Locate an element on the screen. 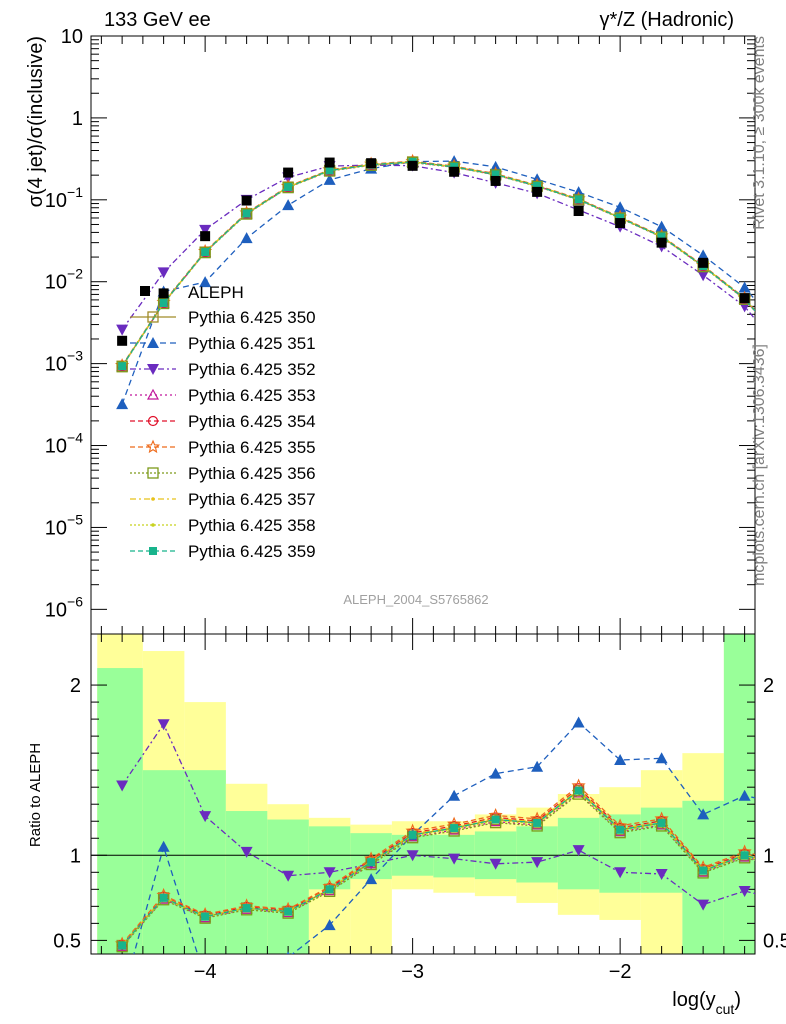 This screenshot has width=786, height=1024. series-356-ratio-line is located at coordinates (438, 870).